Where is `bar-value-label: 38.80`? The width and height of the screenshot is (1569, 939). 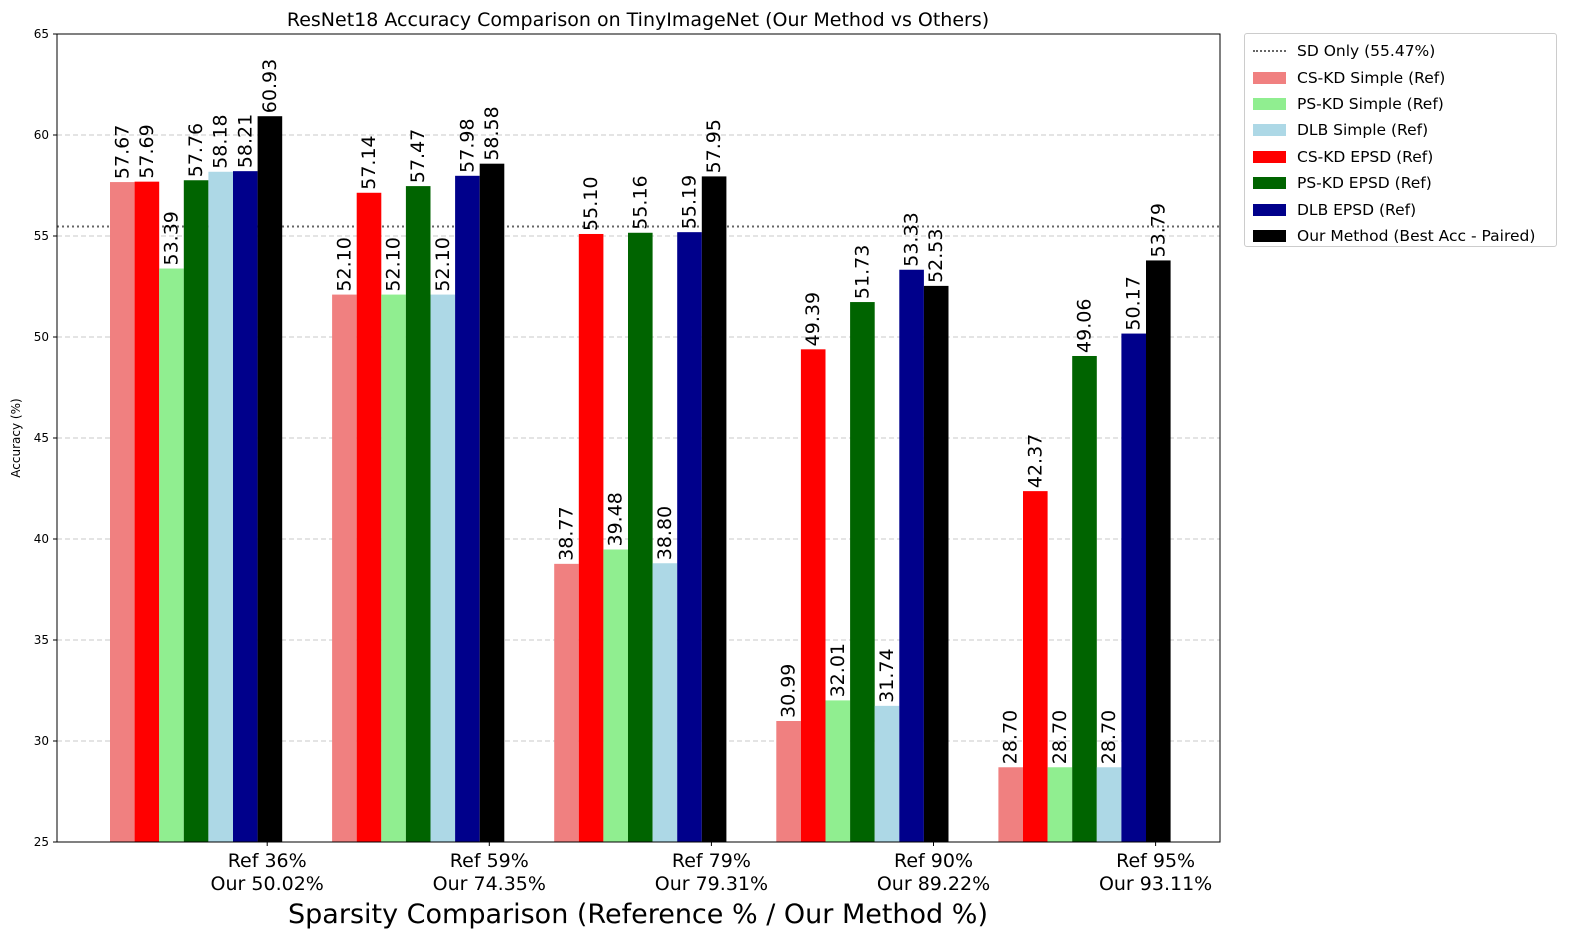
bar-value-label: 38.80 is located at coordinates (665, 533).